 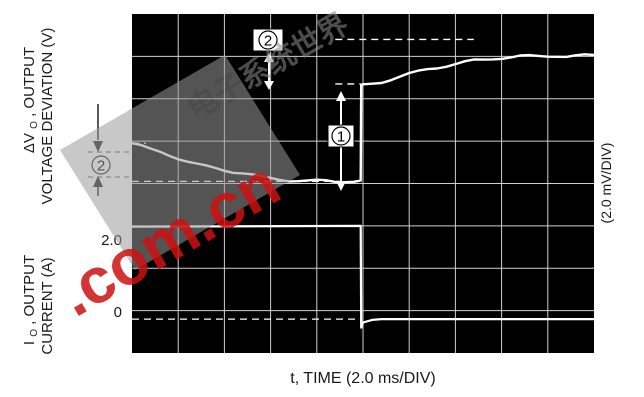 What do you see at coordinates (269, 85) in the screenshot?
I see `arrow-2-top-head-down` at bounding box center [269, 85].